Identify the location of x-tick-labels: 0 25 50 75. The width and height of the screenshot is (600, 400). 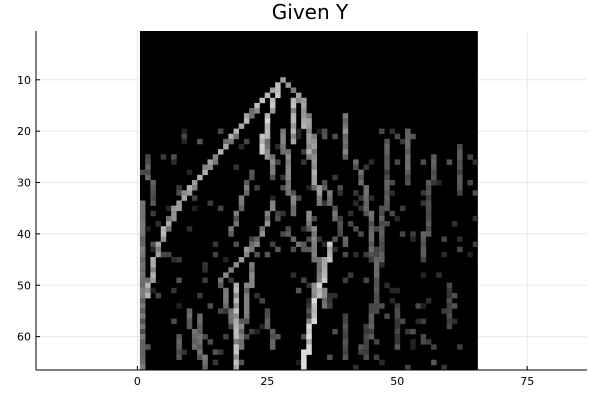
(334, 381).